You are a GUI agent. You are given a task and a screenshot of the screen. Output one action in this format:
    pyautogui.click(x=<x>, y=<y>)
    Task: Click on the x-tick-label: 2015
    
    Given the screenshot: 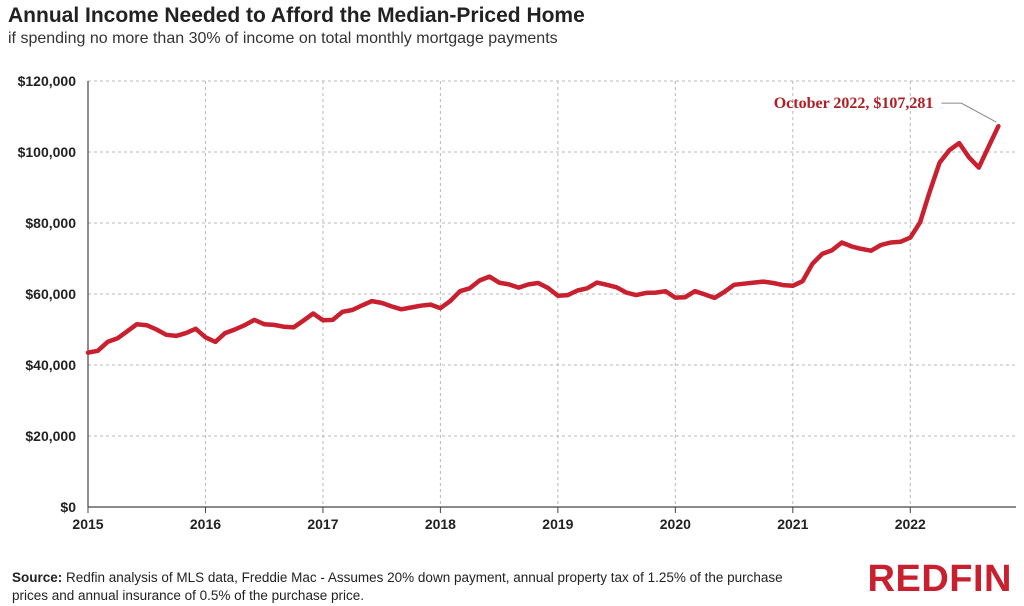 What is the action you would take?
    pyautogui.click(x=87, y=524)
    